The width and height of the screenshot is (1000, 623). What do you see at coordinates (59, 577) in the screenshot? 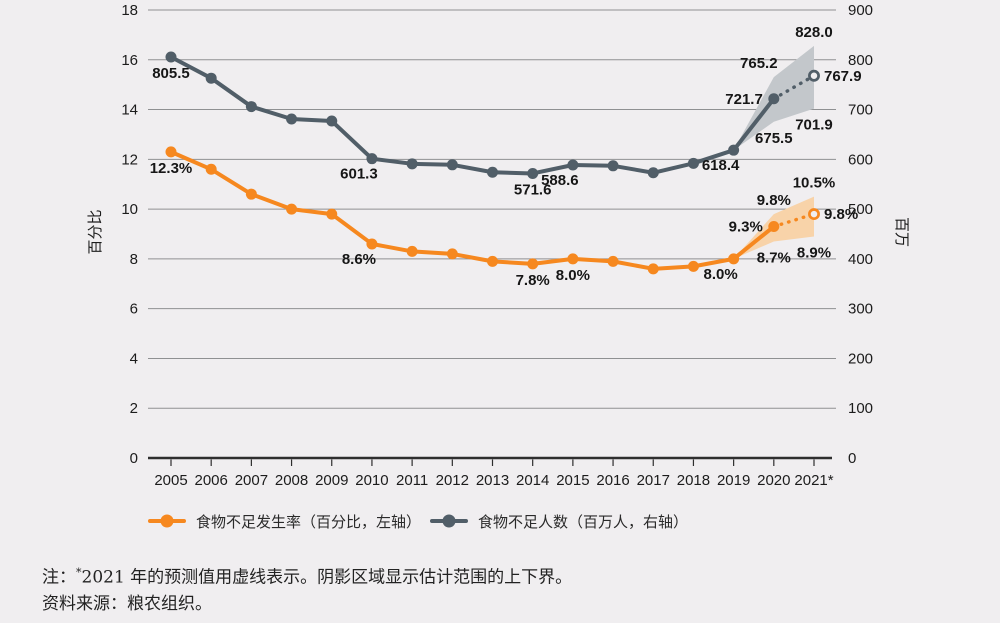
I see `footnote-prefix: 注：` at bounding box center [59, 577].